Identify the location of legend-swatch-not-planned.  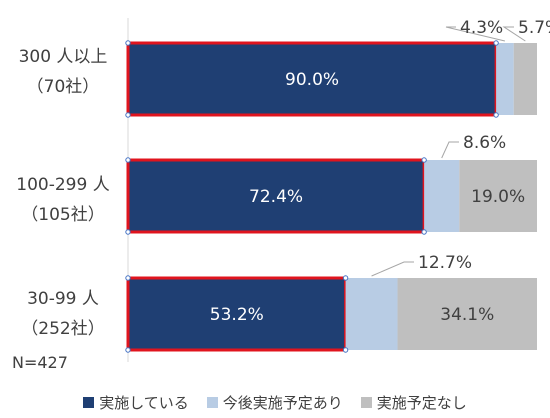
(366, 402).